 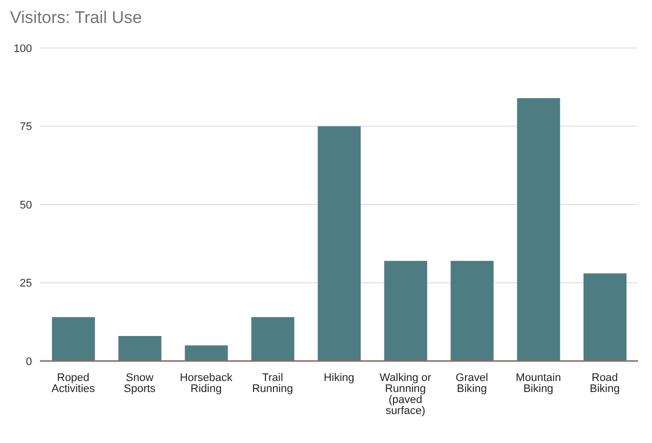 What do you see at coordinates (26, 127) in the screenshot?
I see `y-tick-label: 75` at bounding box center [26, 127].